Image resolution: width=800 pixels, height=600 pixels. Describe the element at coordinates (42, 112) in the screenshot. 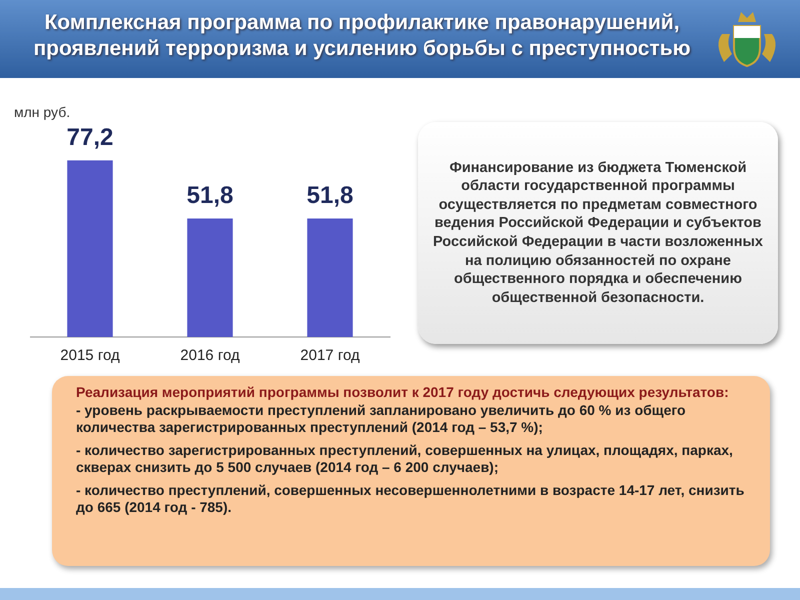

I see `y-axis-title: млн руб.` at that location.